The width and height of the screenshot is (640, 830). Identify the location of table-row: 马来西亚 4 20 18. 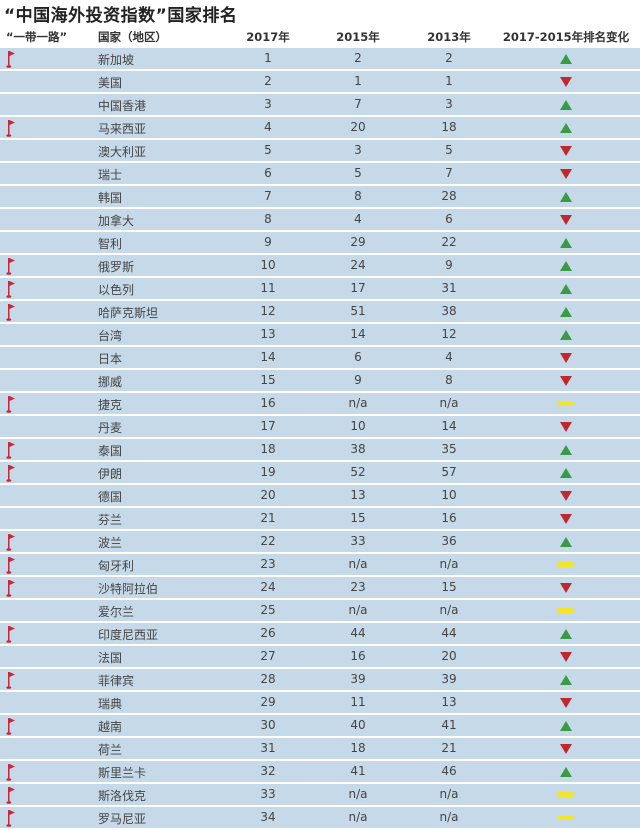
(320, 127).